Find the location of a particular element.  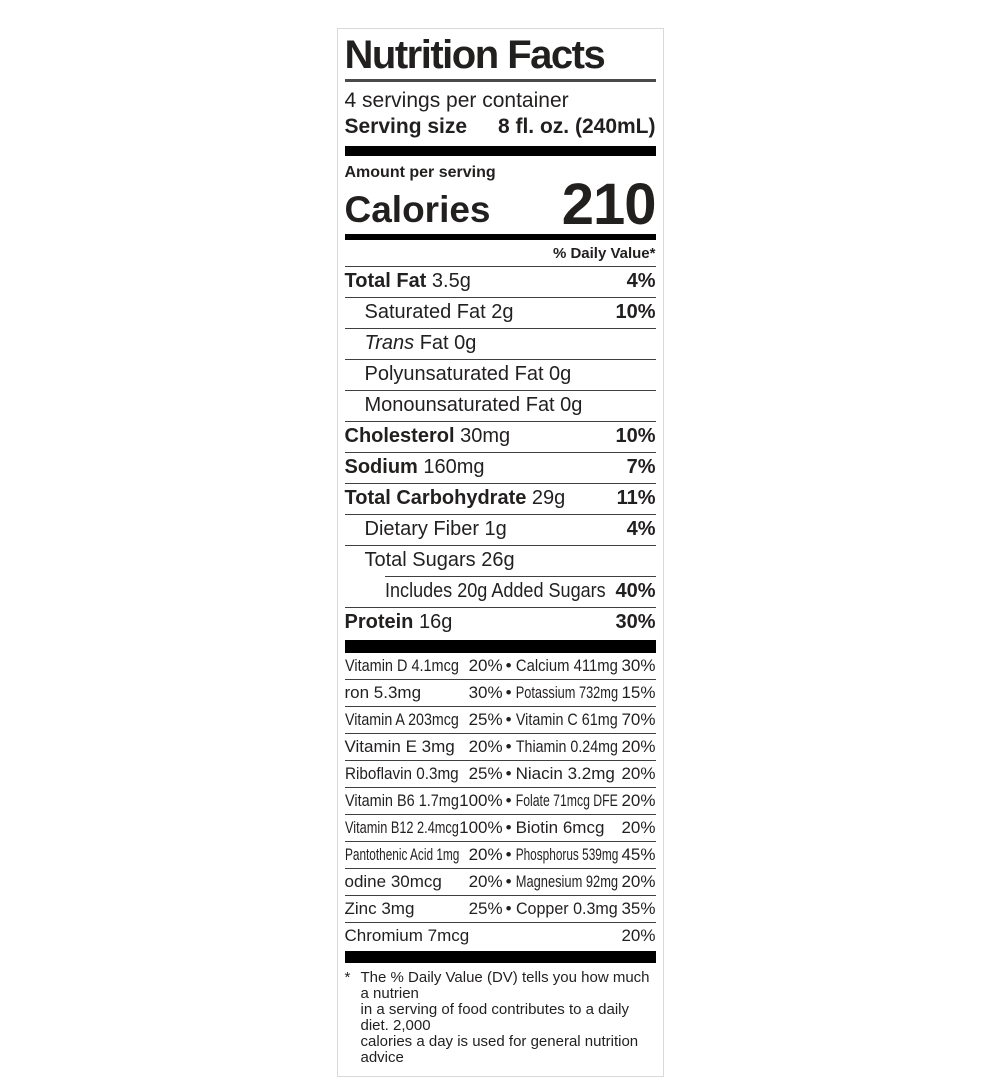

nutrient-row: Cholesterol 30mg 10% is located at coordinates (500, 437).